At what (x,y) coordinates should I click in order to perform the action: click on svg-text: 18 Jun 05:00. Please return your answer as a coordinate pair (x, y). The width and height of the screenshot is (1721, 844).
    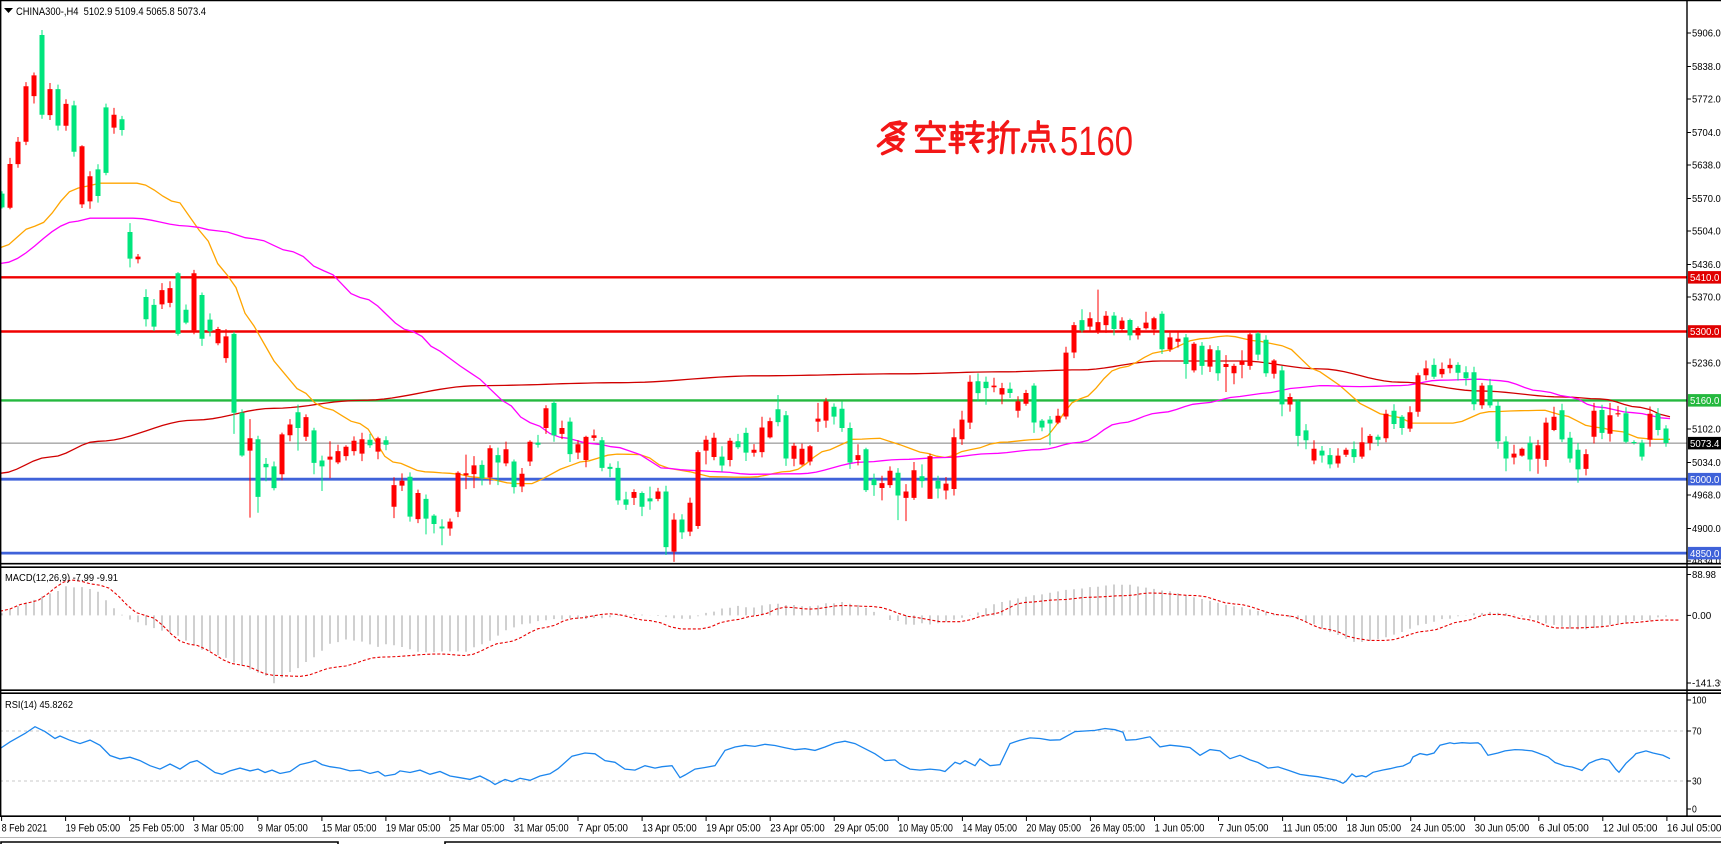
    Looking at the image, I should click on (1374, 829).